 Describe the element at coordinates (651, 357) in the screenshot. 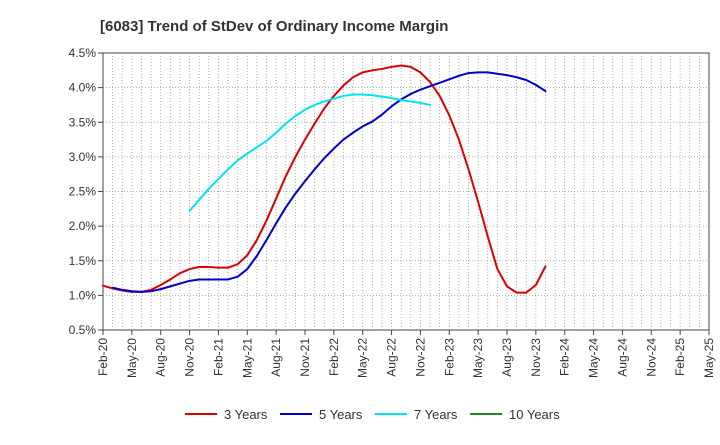

I see `x-tick-label: Nov-24` at that location.